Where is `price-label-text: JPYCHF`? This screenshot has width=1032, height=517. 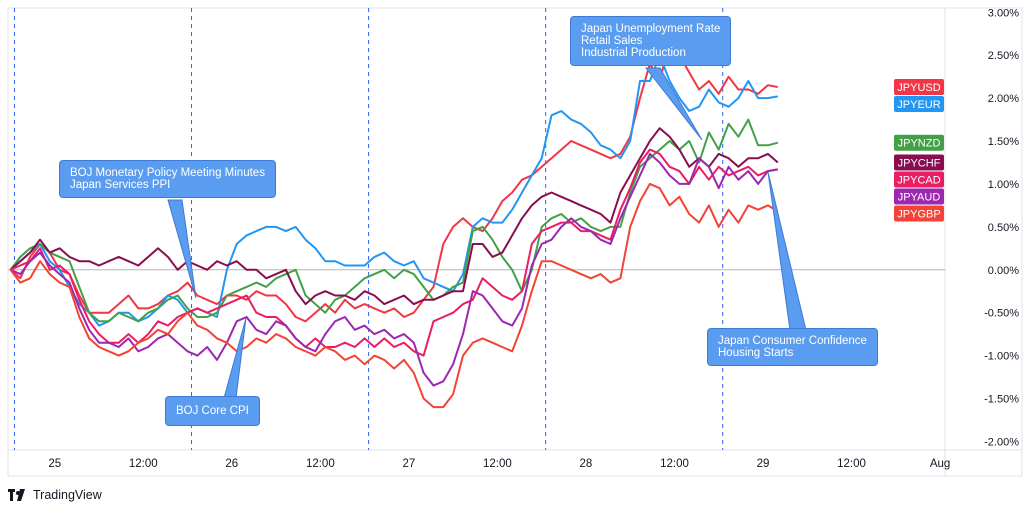 price-label-text: JPYCHF is located at coordinates (919, 163).